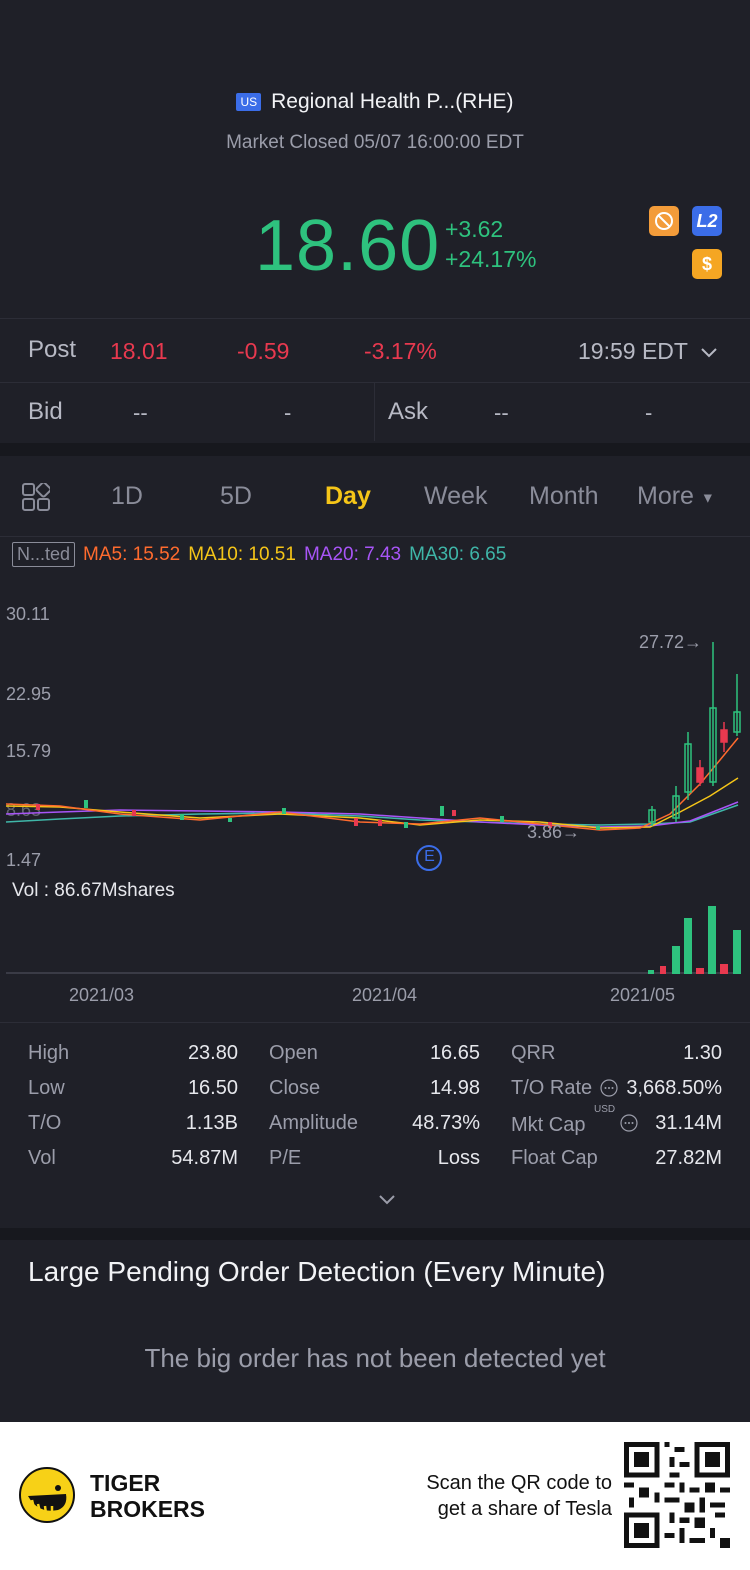 Image resolution: width=750 pixels, height=1570 pixels. I want to click on stat-label: P/E, so click(285, 1158).